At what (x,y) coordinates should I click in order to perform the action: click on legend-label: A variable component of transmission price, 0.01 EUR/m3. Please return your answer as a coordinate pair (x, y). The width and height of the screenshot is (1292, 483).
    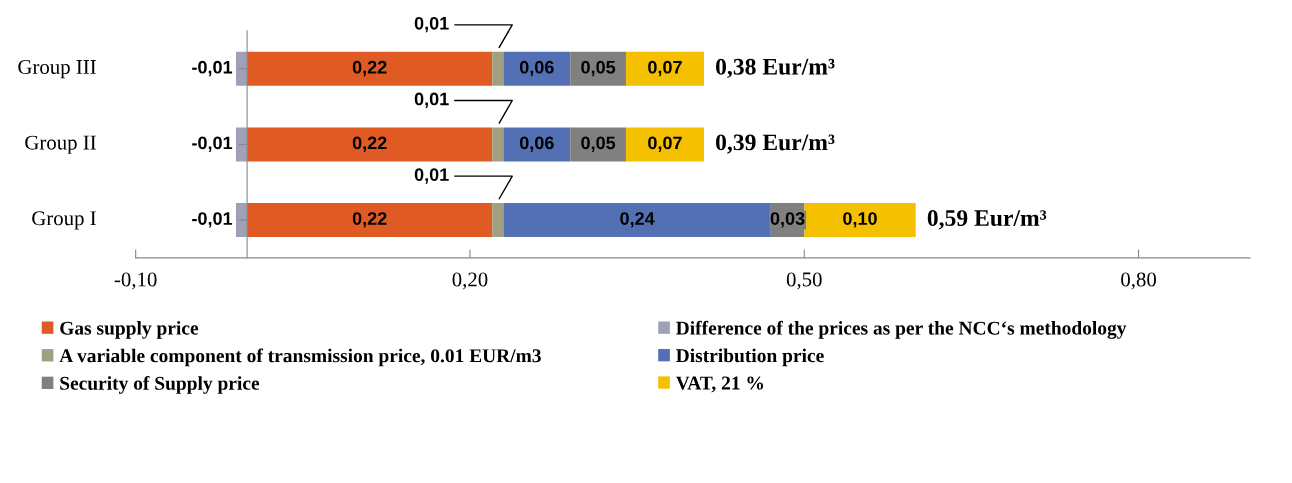
    Looking at the image, I should click on (300, 357).